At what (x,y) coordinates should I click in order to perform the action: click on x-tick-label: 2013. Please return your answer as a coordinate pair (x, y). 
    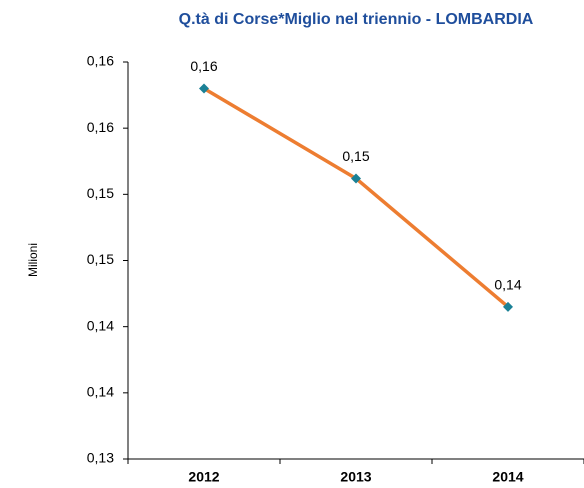
    Looking at the image, I should click on (355, 477).